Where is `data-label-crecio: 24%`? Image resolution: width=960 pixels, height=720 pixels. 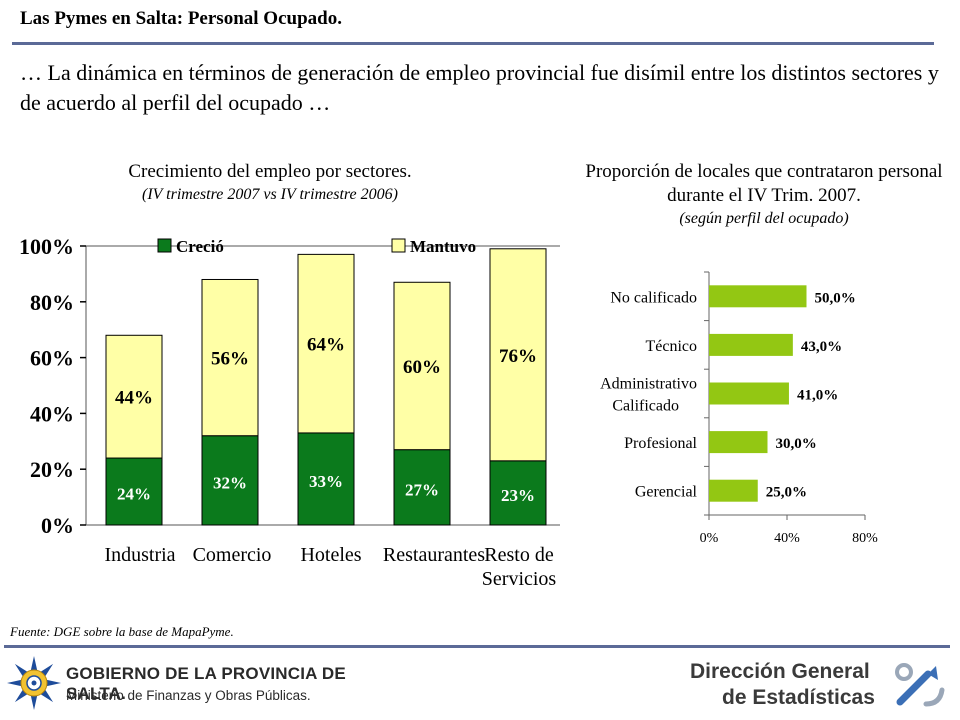
data-label-crecio: 24% is located at coordinates (134, 494).